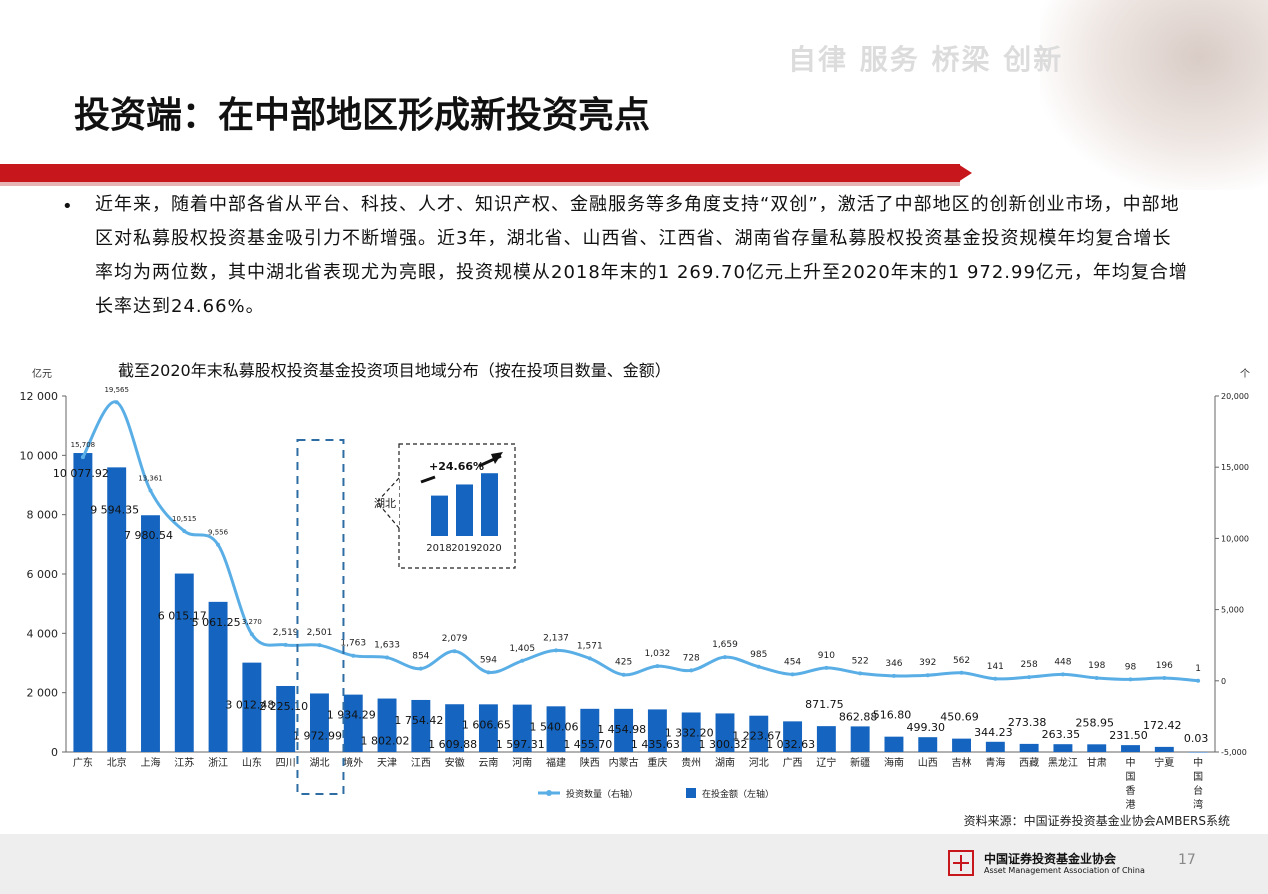  Describe the element at coordinates (463, 548) in the screenshot. I see `inset-year-label: 2019` at that location.